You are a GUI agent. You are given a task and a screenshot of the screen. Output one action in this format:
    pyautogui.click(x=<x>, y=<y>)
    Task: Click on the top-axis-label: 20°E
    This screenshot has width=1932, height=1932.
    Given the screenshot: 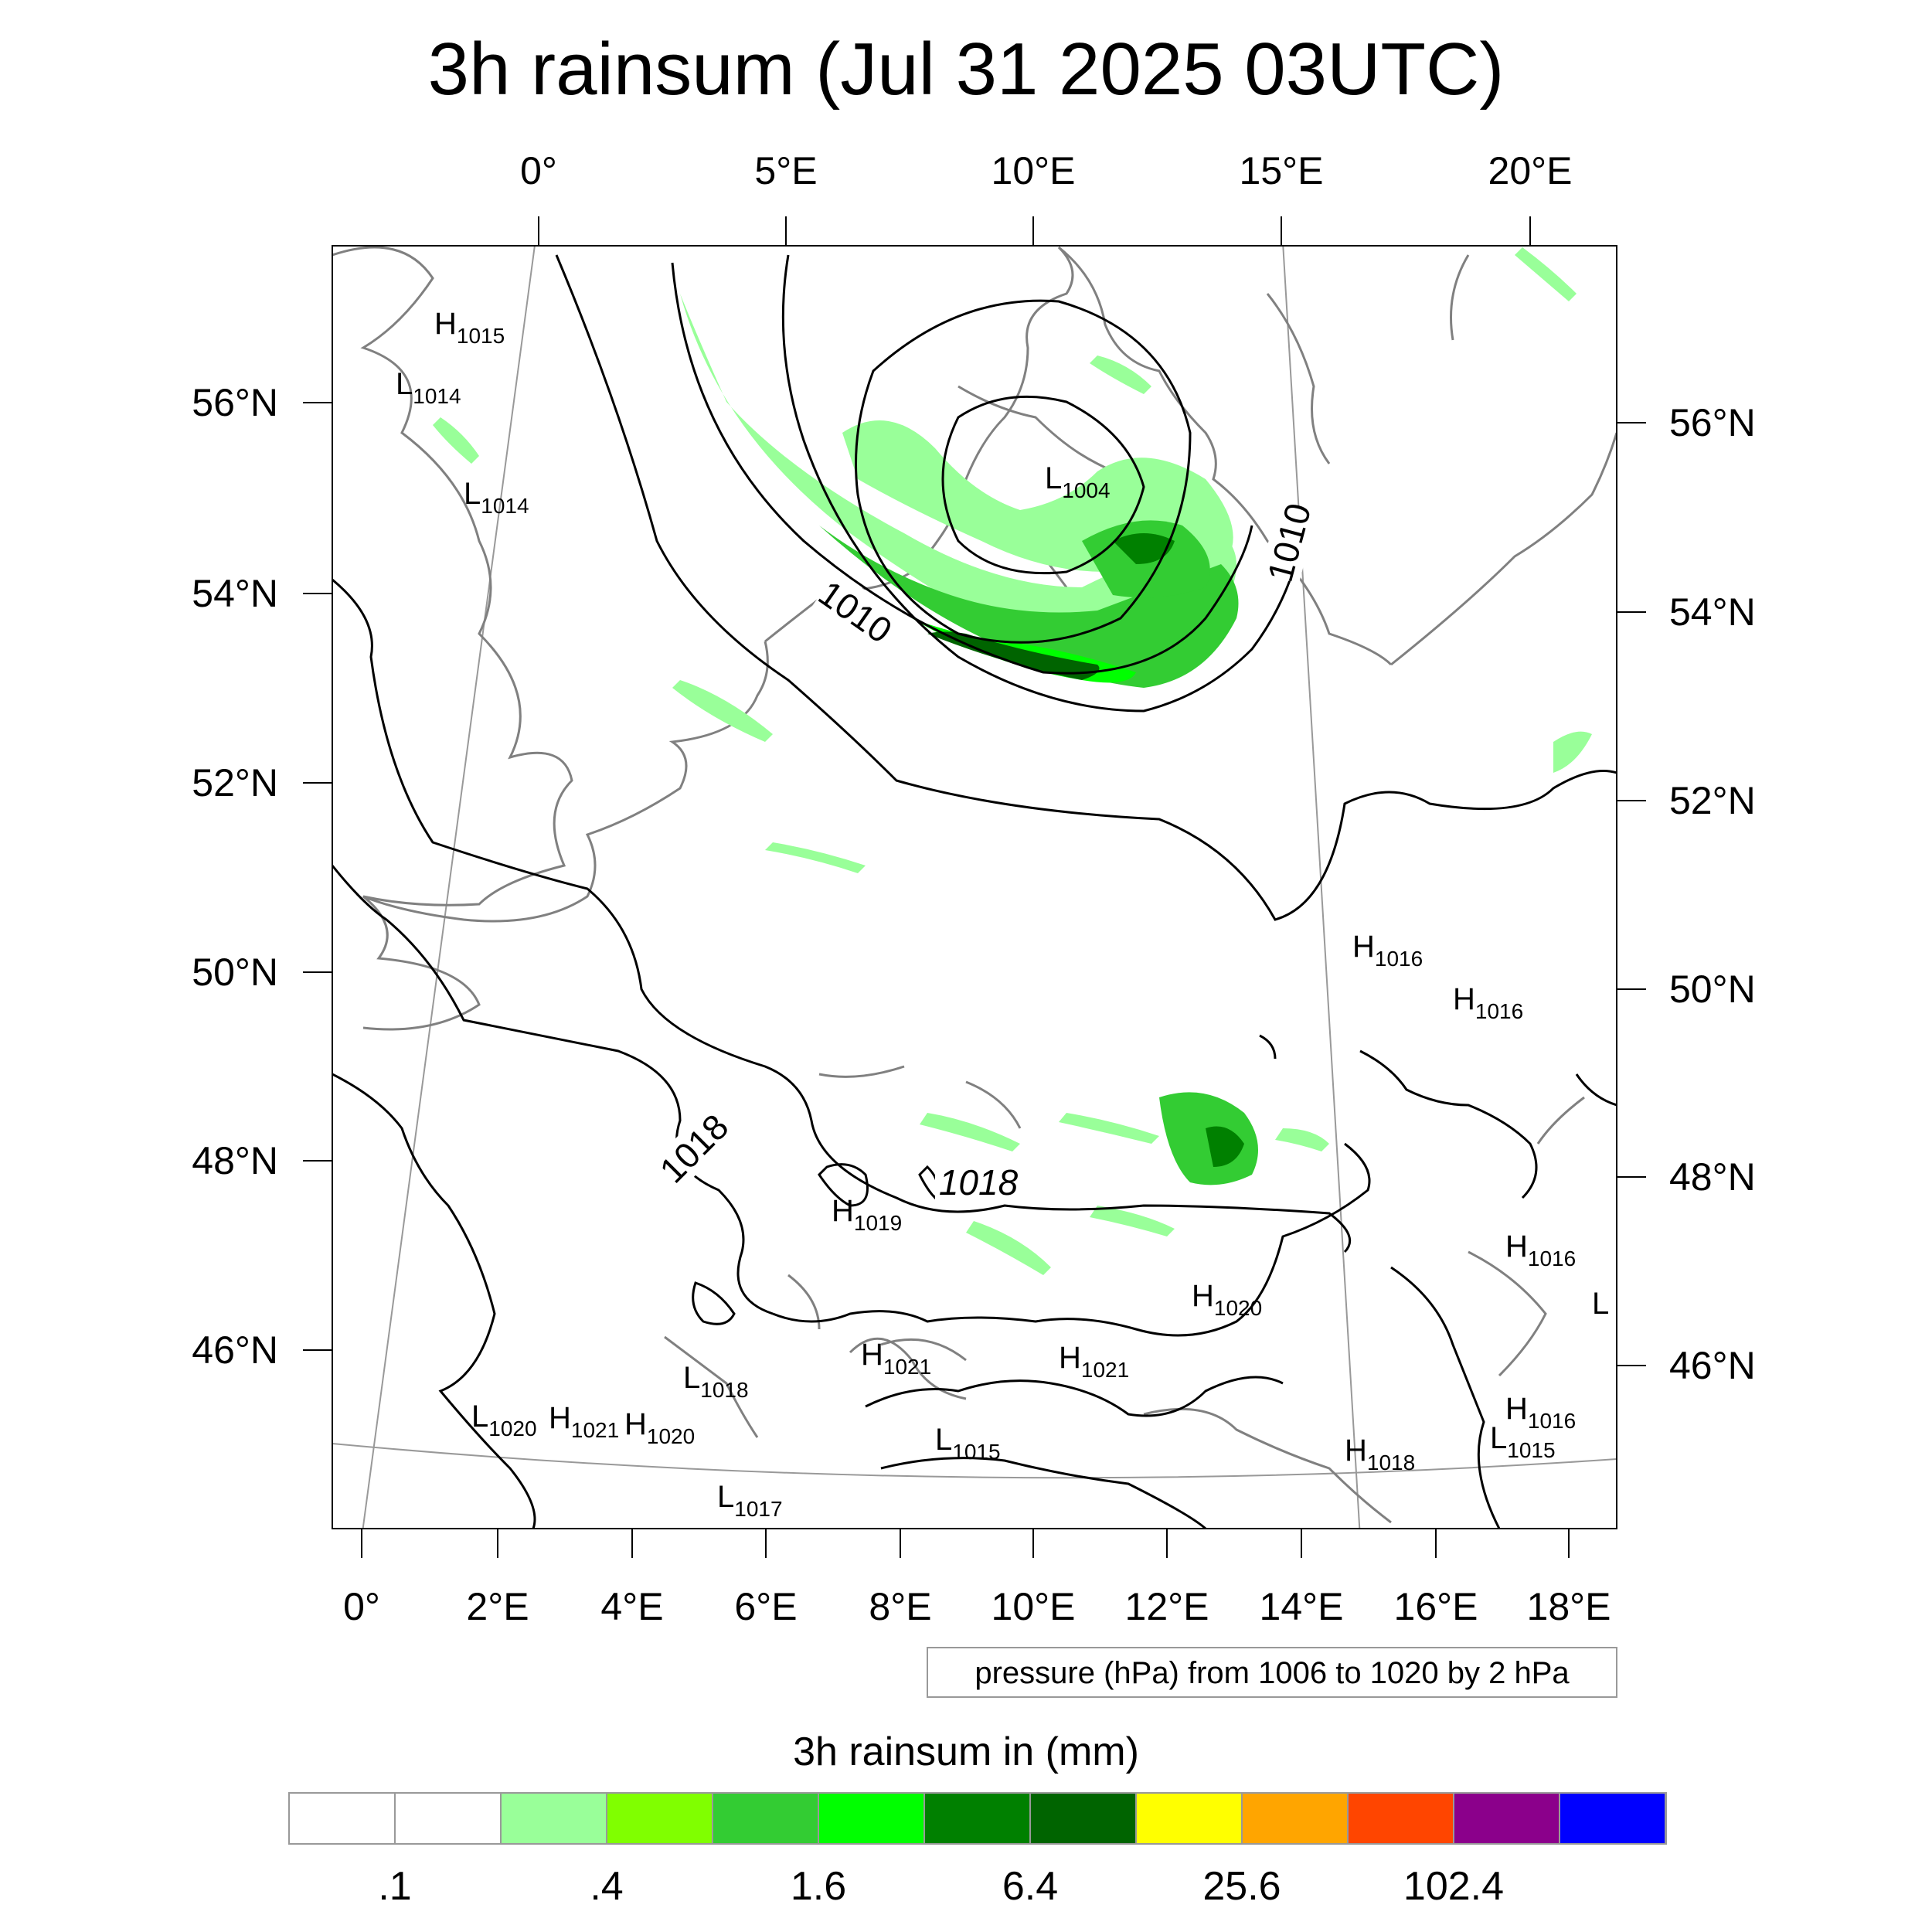 What is the action you would take?
    pyautogui.click(x=1531, y=170)
    